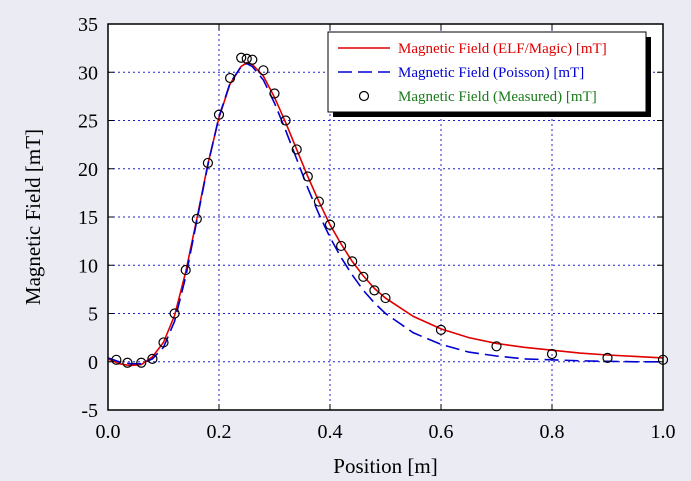  Describe the element at coordinates (441, 432) in the screenshot. I see `x-tick-label: 0.6` at that location.